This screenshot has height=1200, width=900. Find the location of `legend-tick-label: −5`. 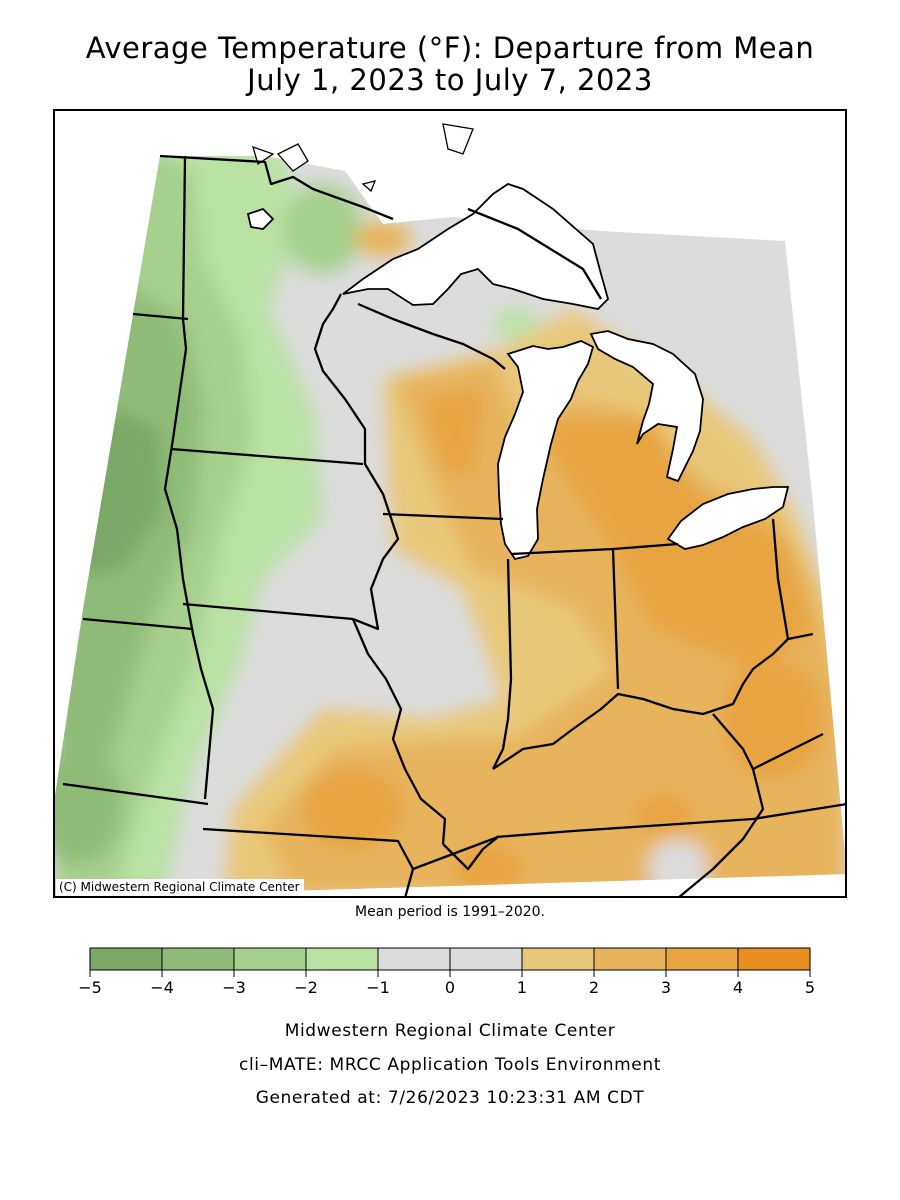

legend-tick-label: −5 is located at coordinates (90, 987).